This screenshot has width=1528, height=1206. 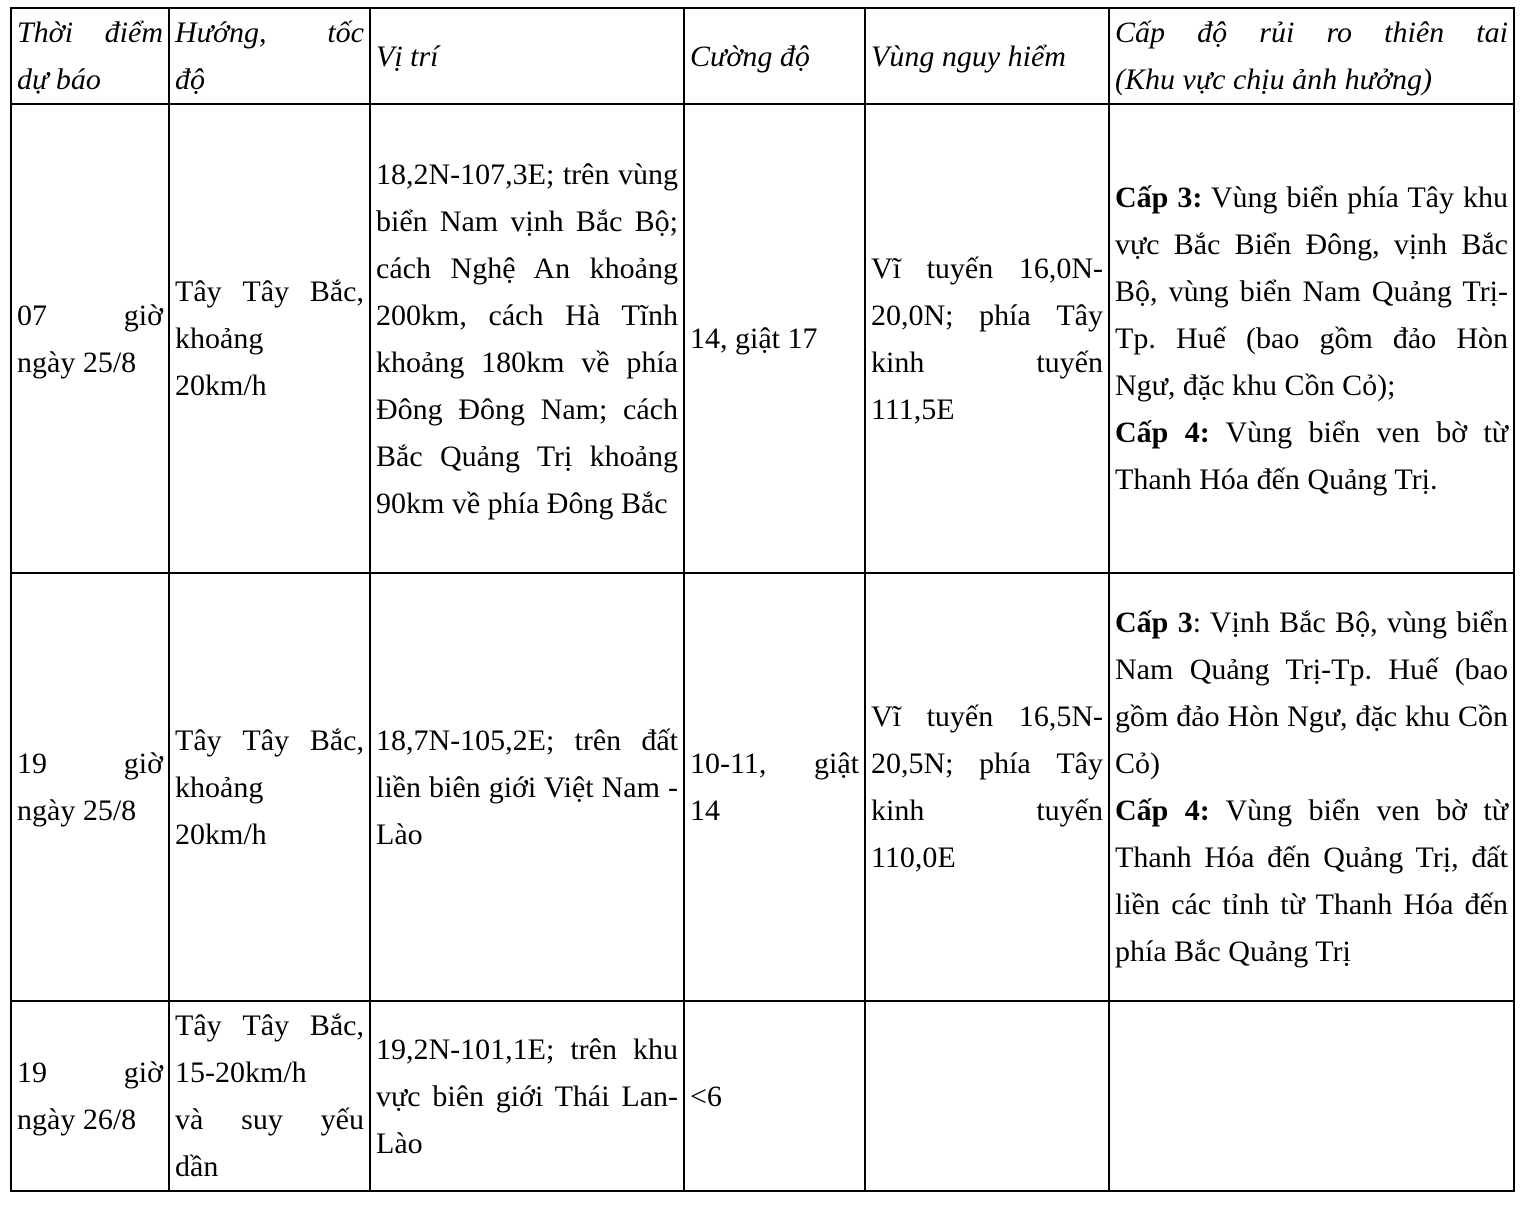 I want to click on text-line: 19 giờ, so click(x=90, y=763).